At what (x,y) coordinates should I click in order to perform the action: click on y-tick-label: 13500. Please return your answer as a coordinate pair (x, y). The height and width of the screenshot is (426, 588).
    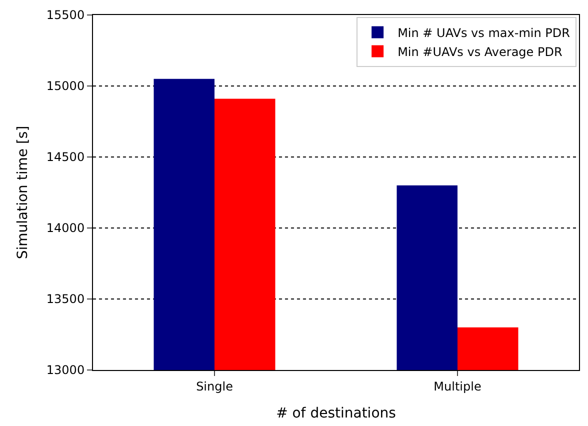
    Looking at the image, I should click on (65, 299).